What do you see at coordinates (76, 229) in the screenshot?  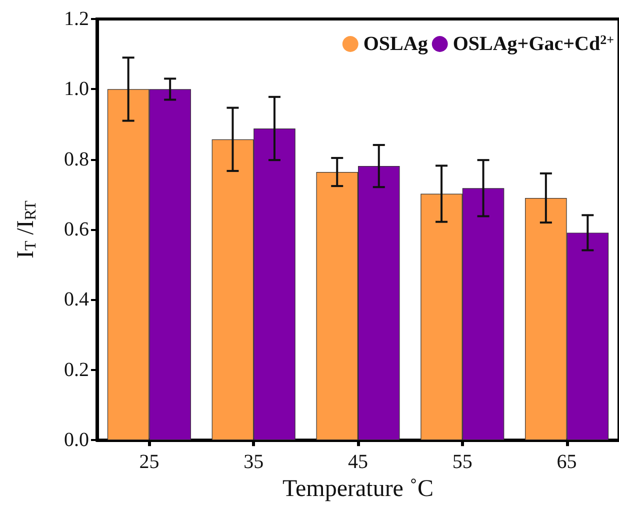 I see `y-tick-label: 0.6` at bounding box center [76, 229].